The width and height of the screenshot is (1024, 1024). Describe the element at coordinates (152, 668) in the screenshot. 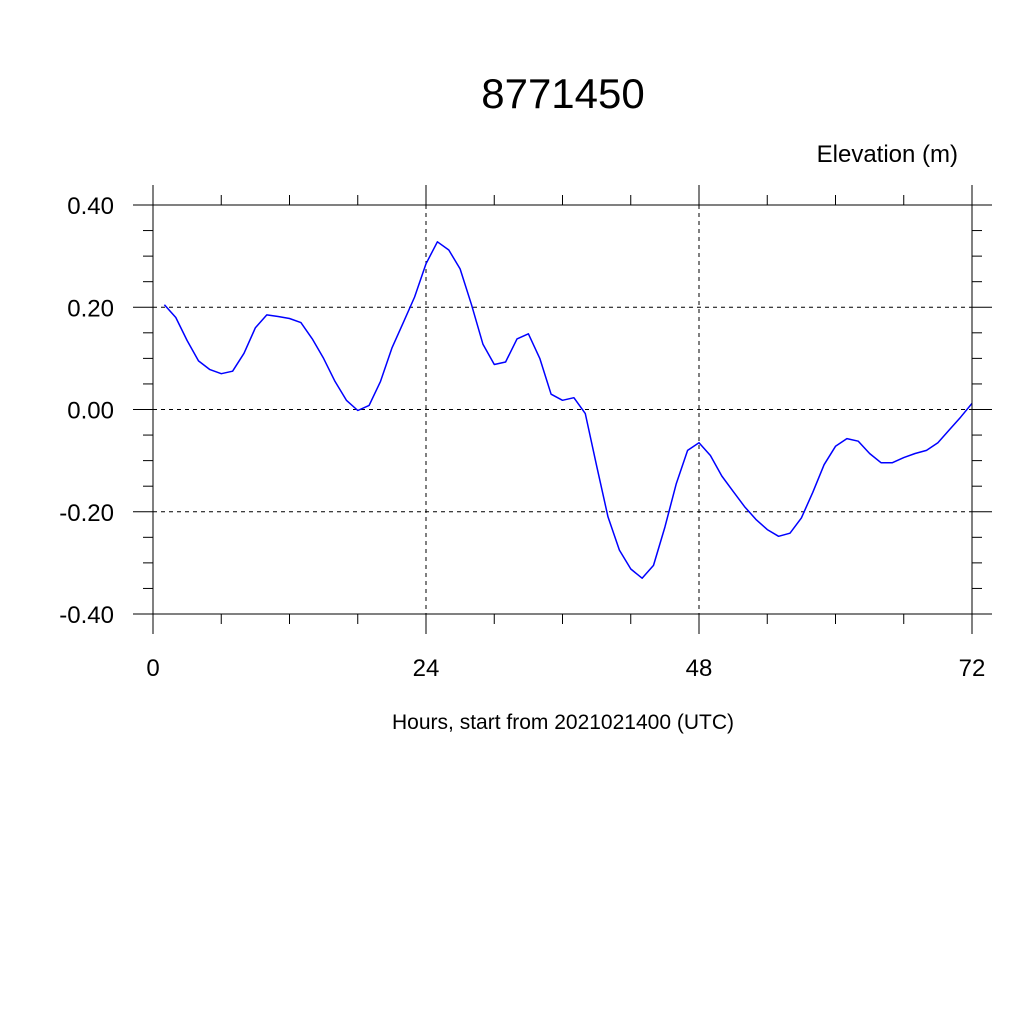

I see `x-tick-label: 0` at that location.